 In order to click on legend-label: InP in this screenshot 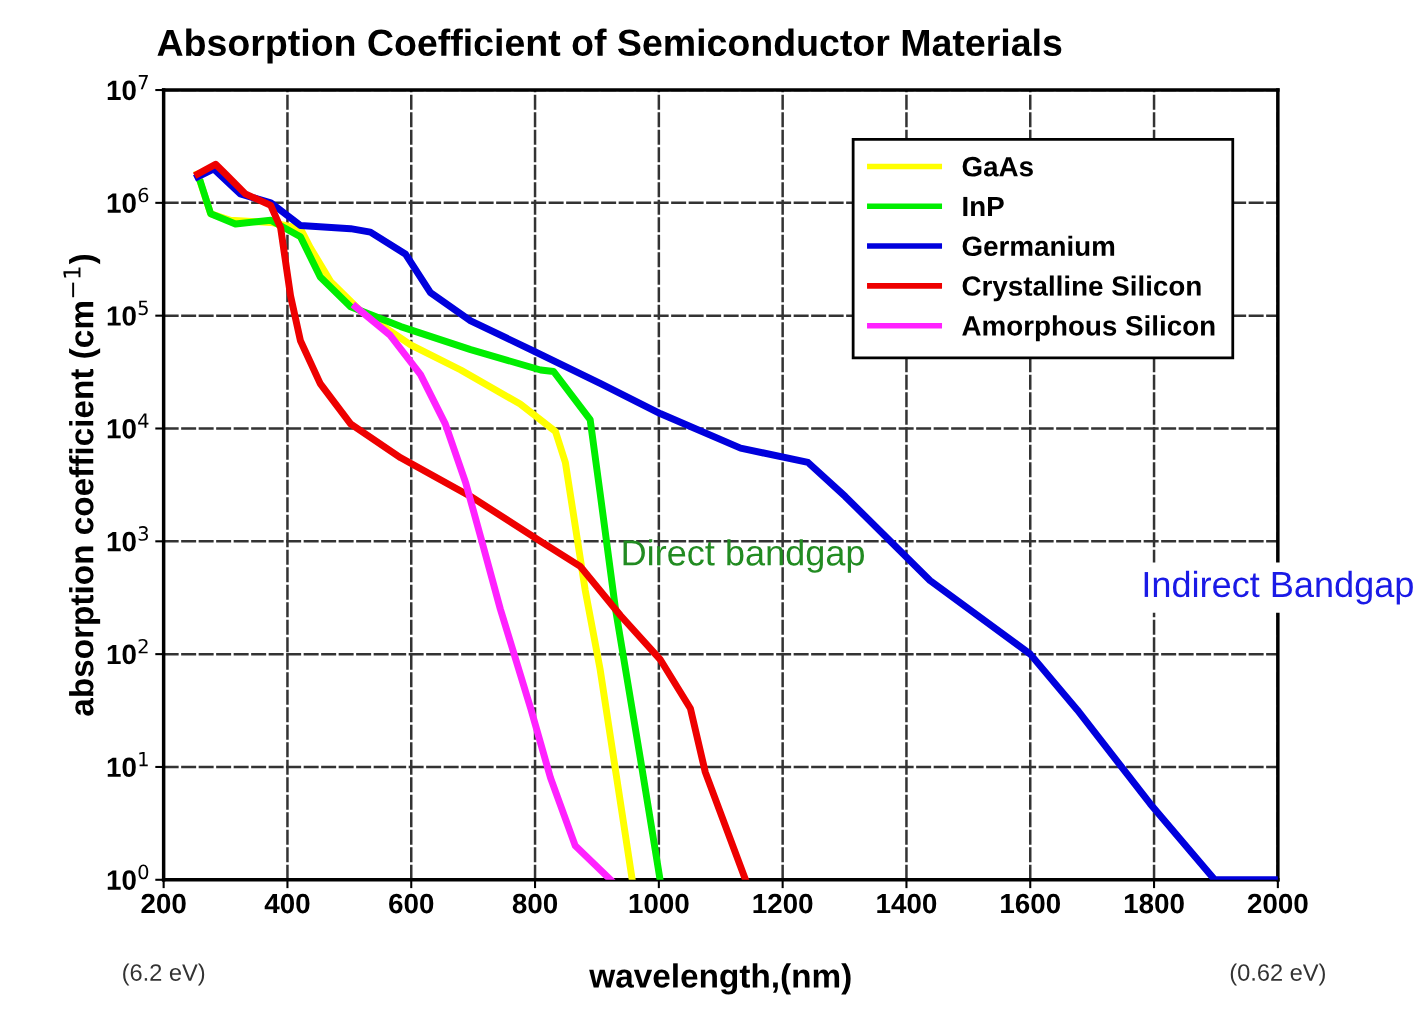, I will do `click(983, 206)`.